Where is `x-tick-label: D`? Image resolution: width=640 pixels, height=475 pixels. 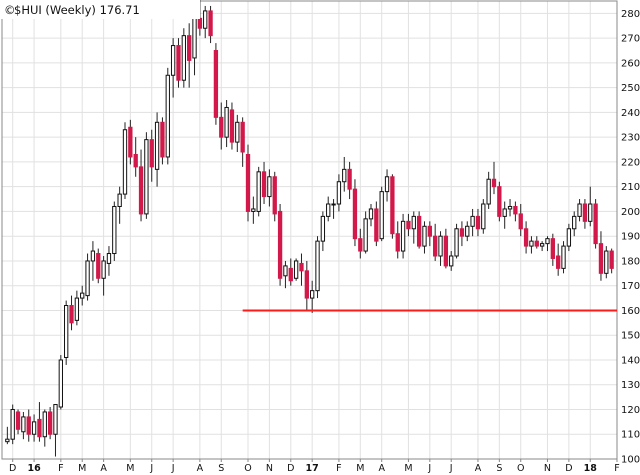 x-tick-label: D is located at coordinates (12, 468).